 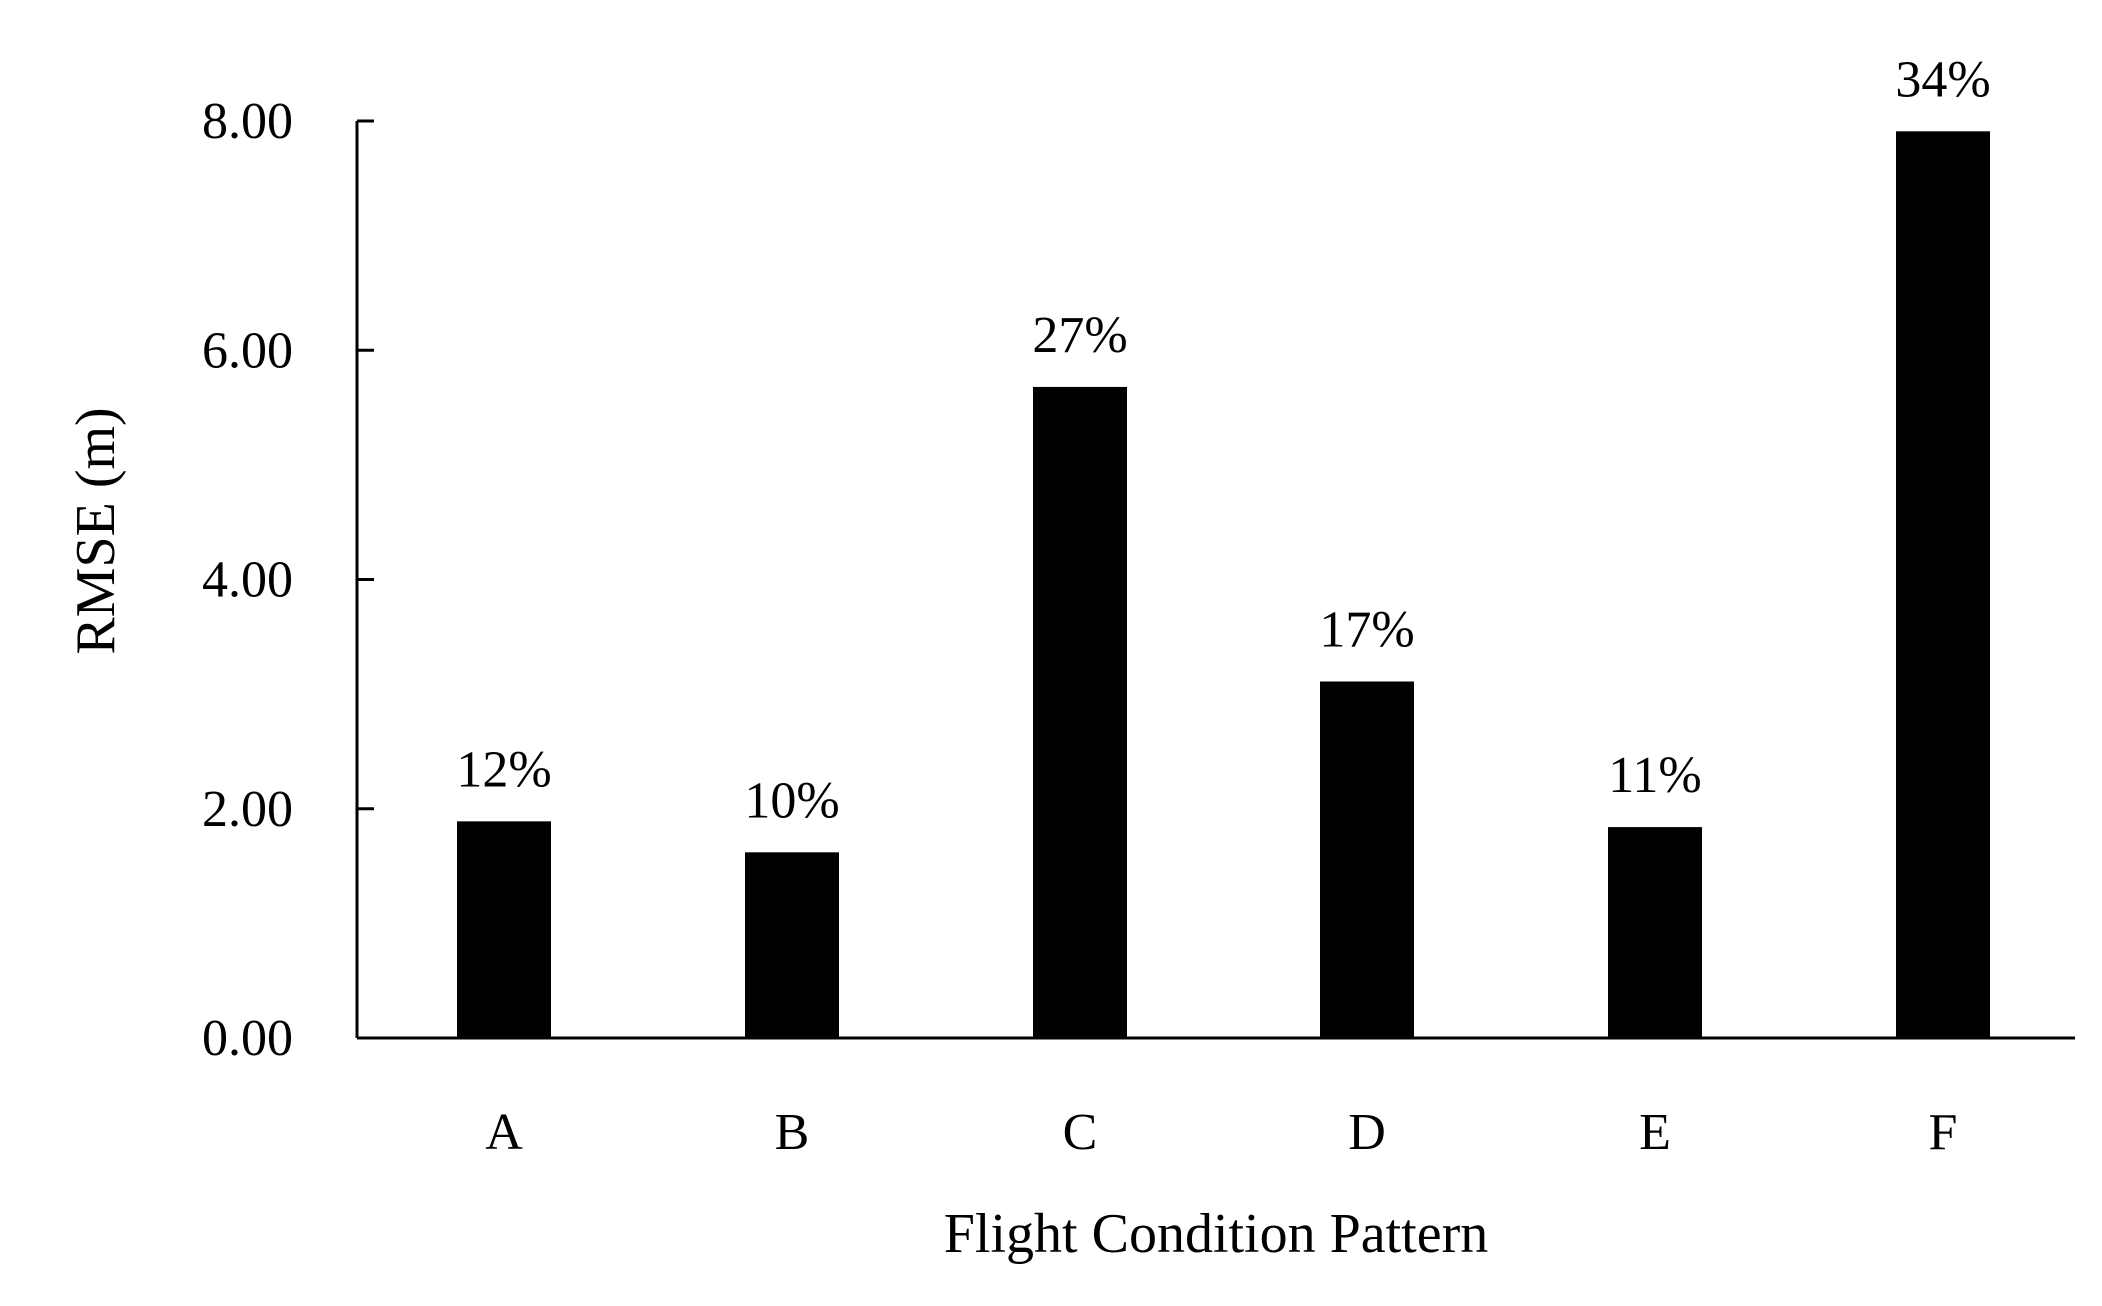 I want to click on data-label-f: 34%, so click(x=1942, y=79).